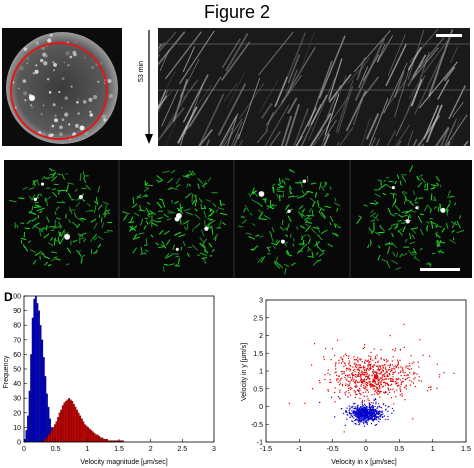 The width and height of the screenshot is (474, 468). What do you see at coordinates (258, 389) in the screenshot?
I see `scatter-y-tick-label: 0.5` at bounding box center [258, 389].